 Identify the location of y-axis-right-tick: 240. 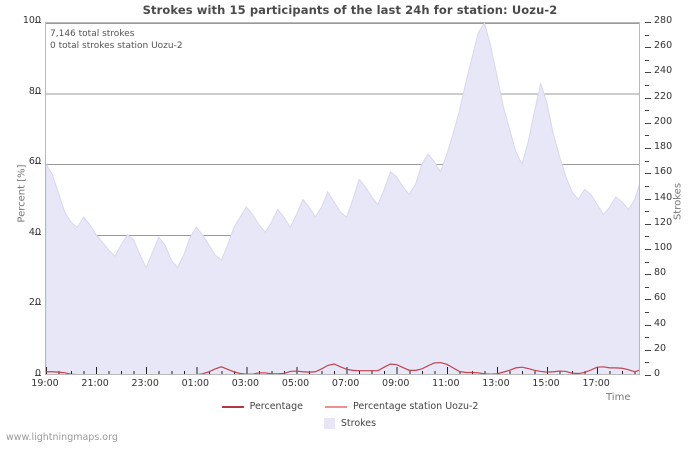
(663, 71).